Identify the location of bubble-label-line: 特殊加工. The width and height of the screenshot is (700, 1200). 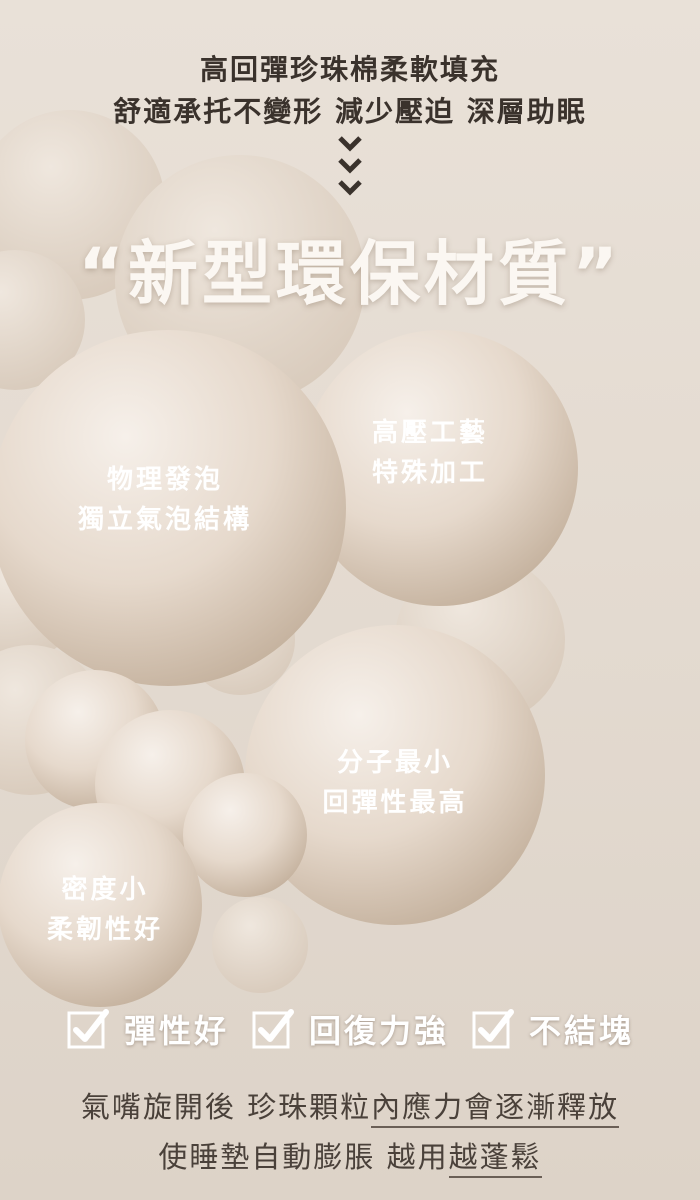
(429, 473).